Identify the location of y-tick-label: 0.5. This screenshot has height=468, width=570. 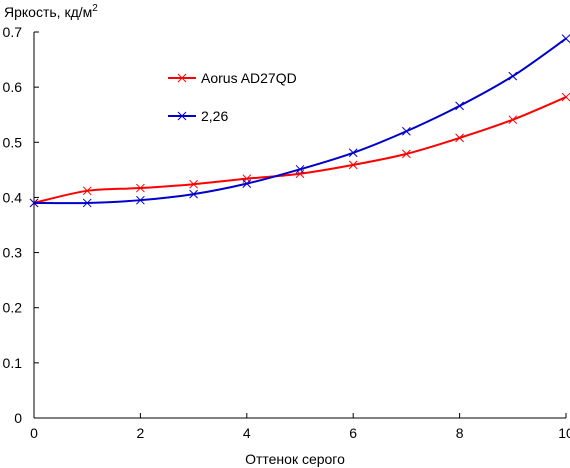
(13, 142).